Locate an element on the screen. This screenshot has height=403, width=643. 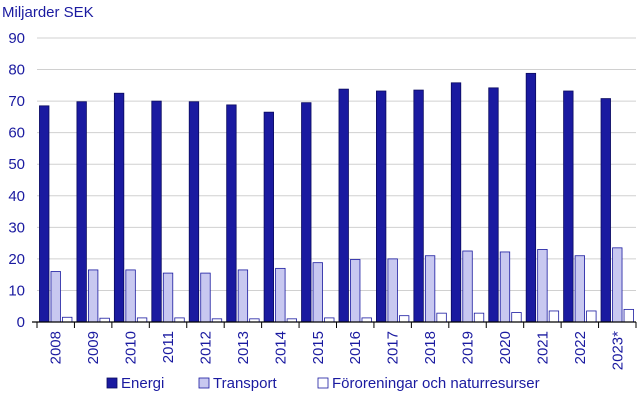
bar-energi-2014 is located at coordinates (268, 217).